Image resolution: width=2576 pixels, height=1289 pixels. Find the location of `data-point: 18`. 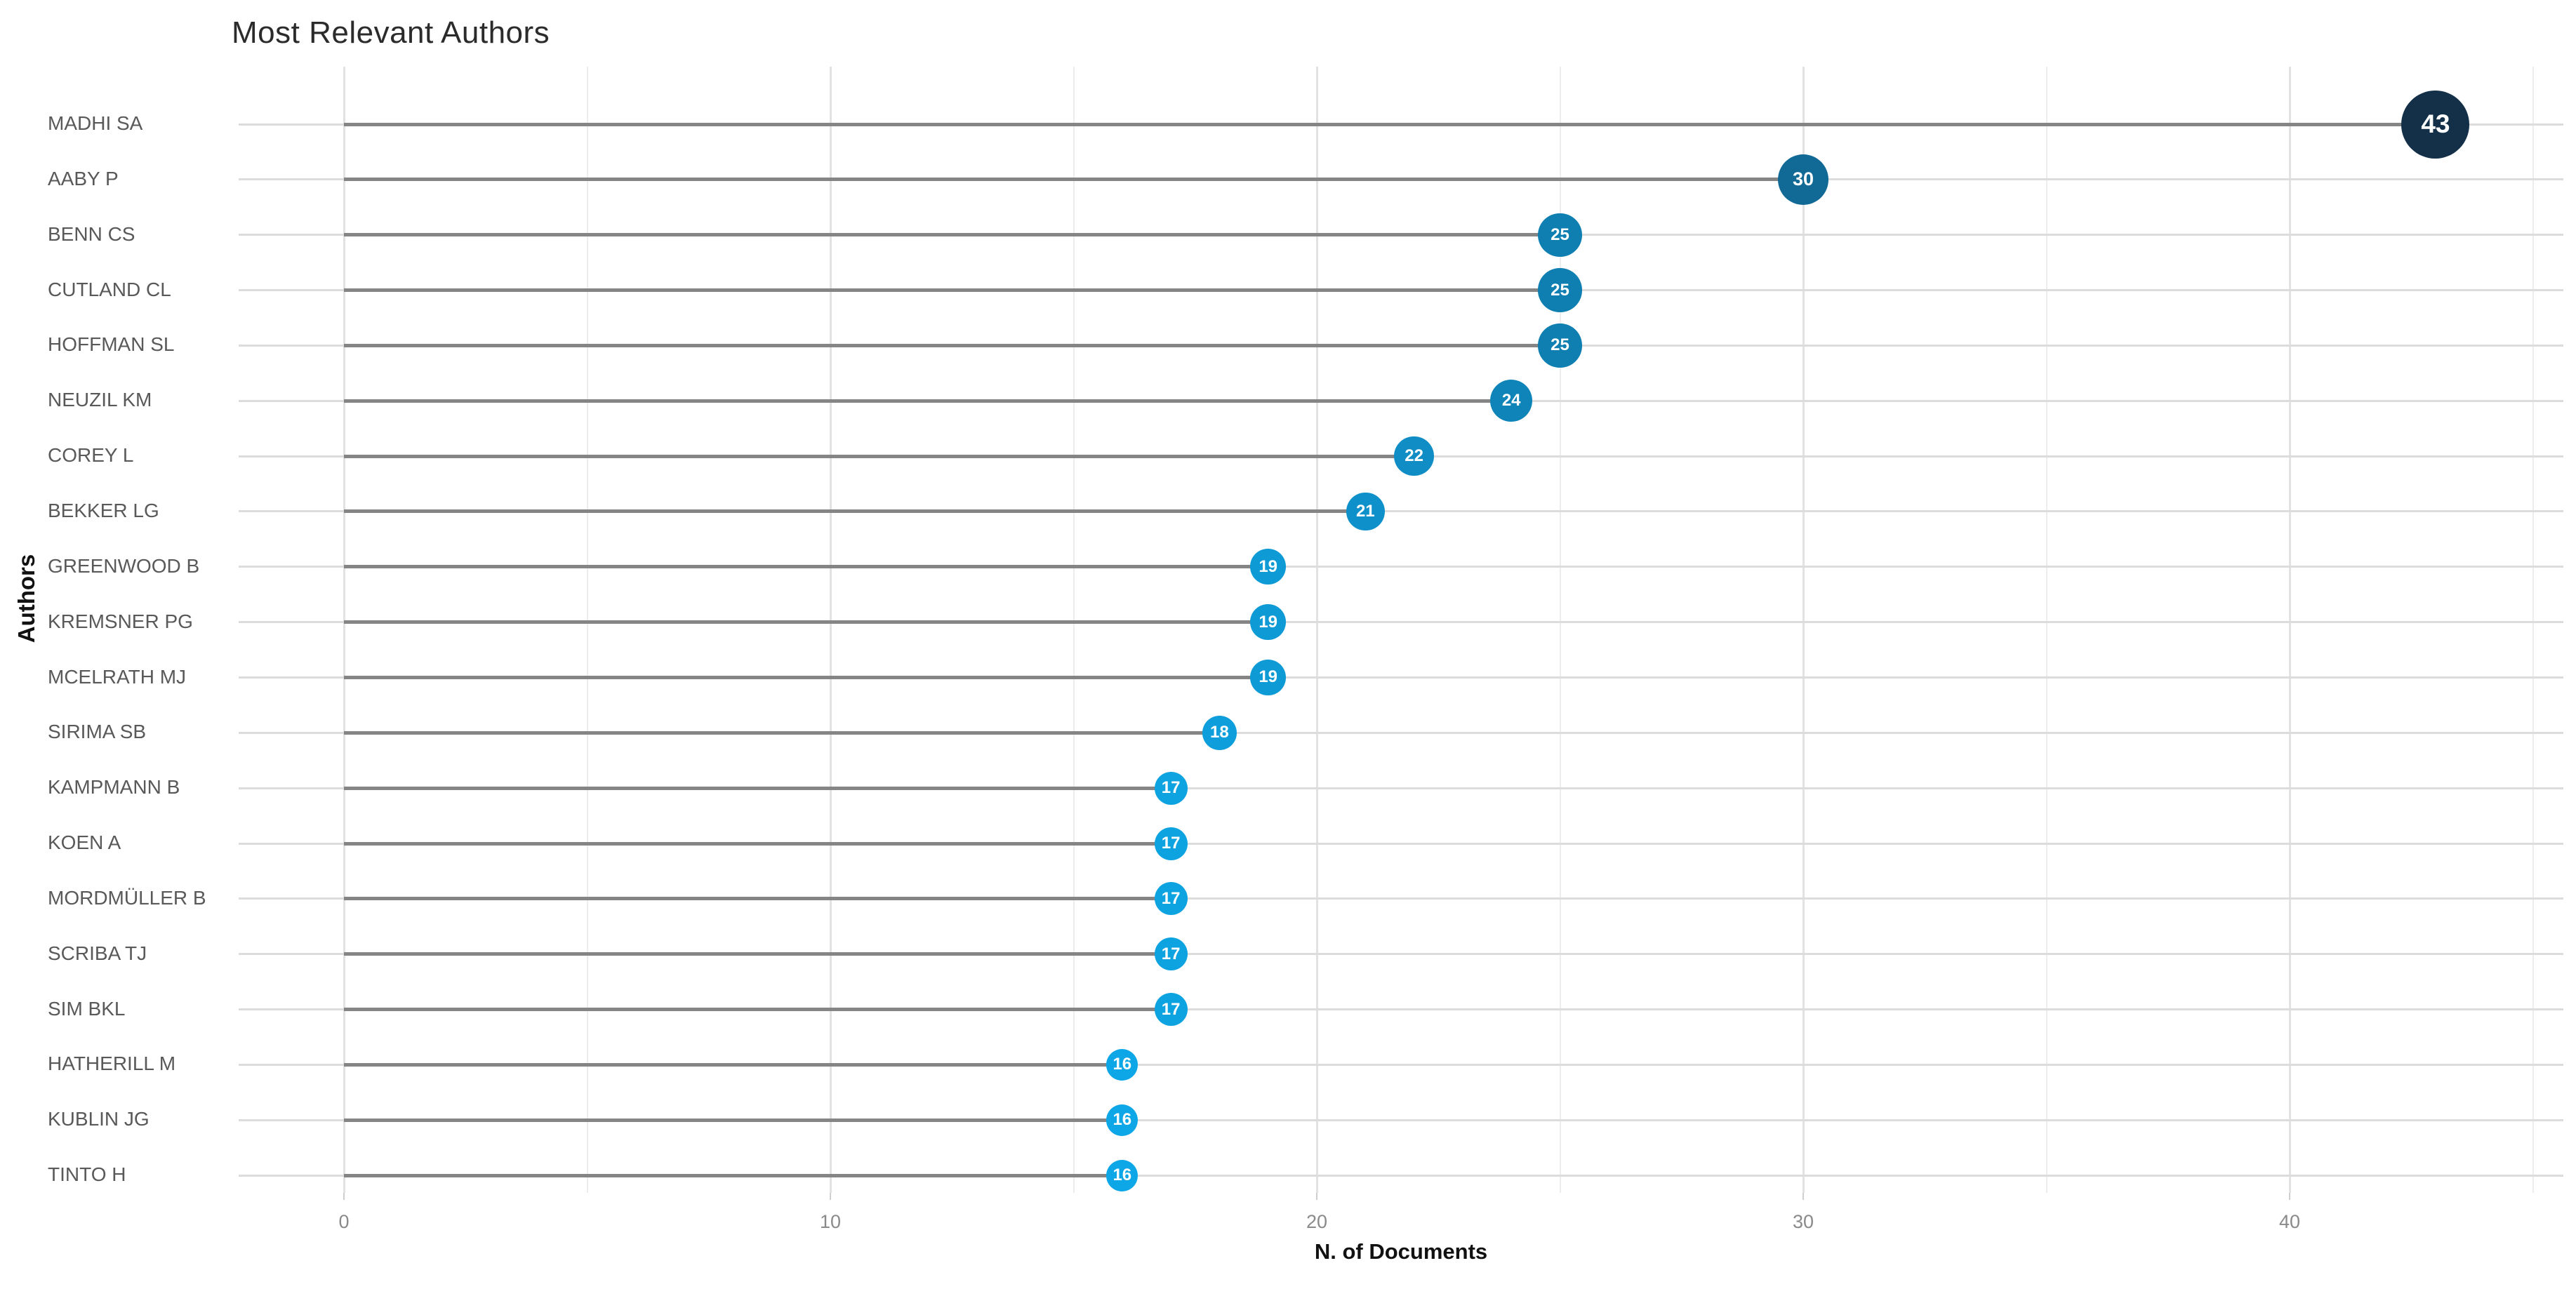

data-point: 18 is located at coordinates (1220, 732).